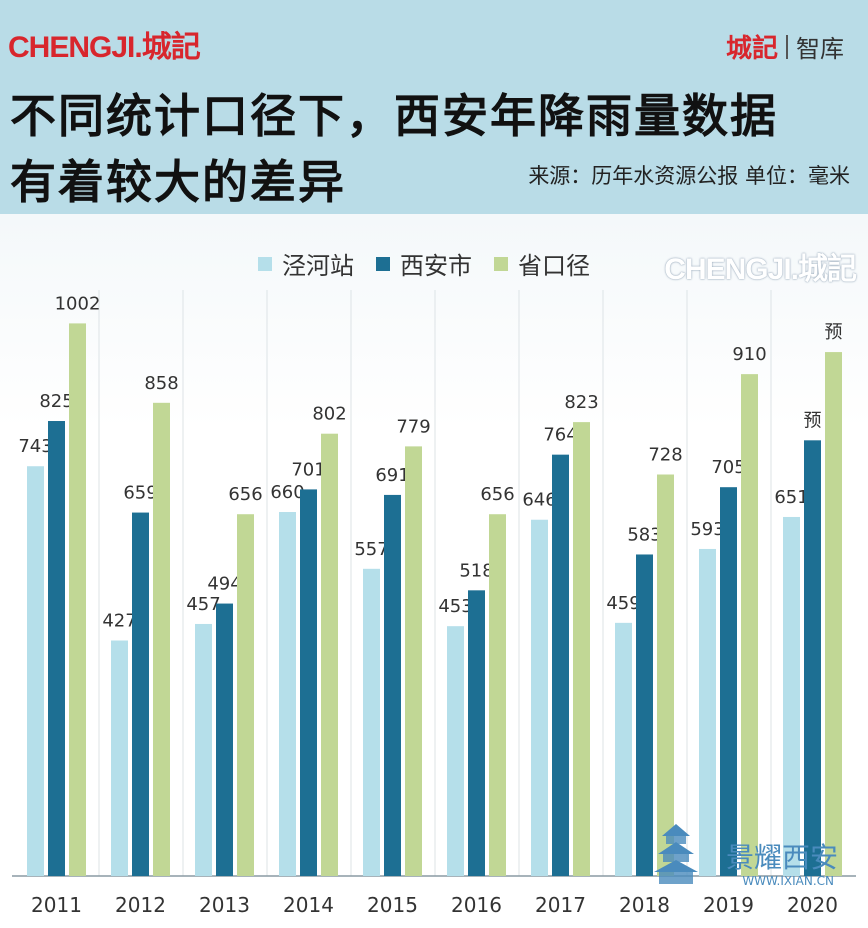 This screenshot has height=928, width=868. I want to click on data-label-2018-s1: 583, so click(644, 534).